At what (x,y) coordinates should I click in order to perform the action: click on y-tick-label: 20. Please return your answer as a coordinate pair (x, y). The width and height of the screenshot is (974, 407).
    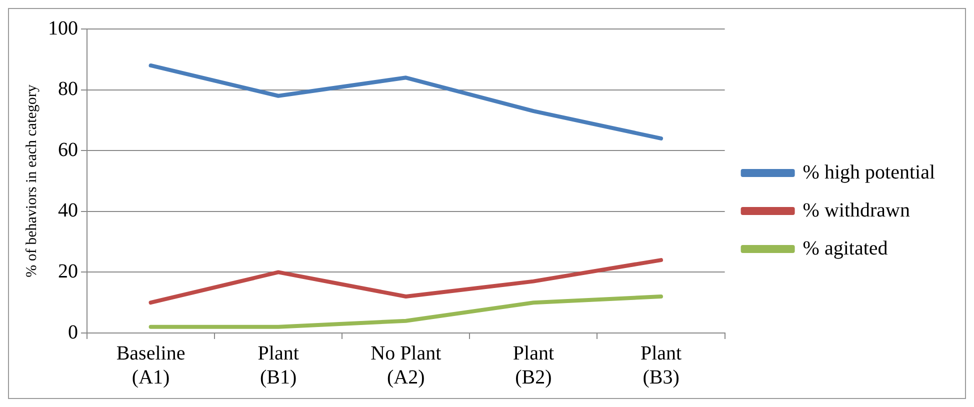
    Looking at the image, I should click on (68, 271).